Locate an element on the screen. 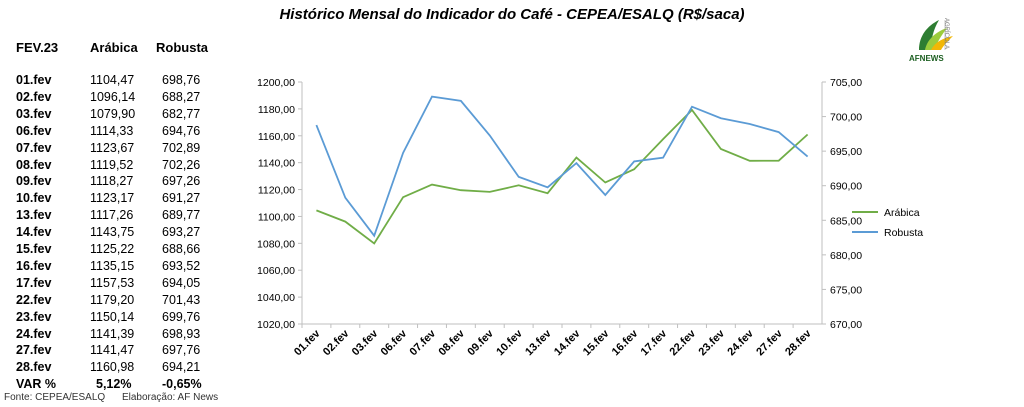 The width and height of the screenshot is (1024, 407). row-arabica: 1119,52 is located at coordinates (112, 164).